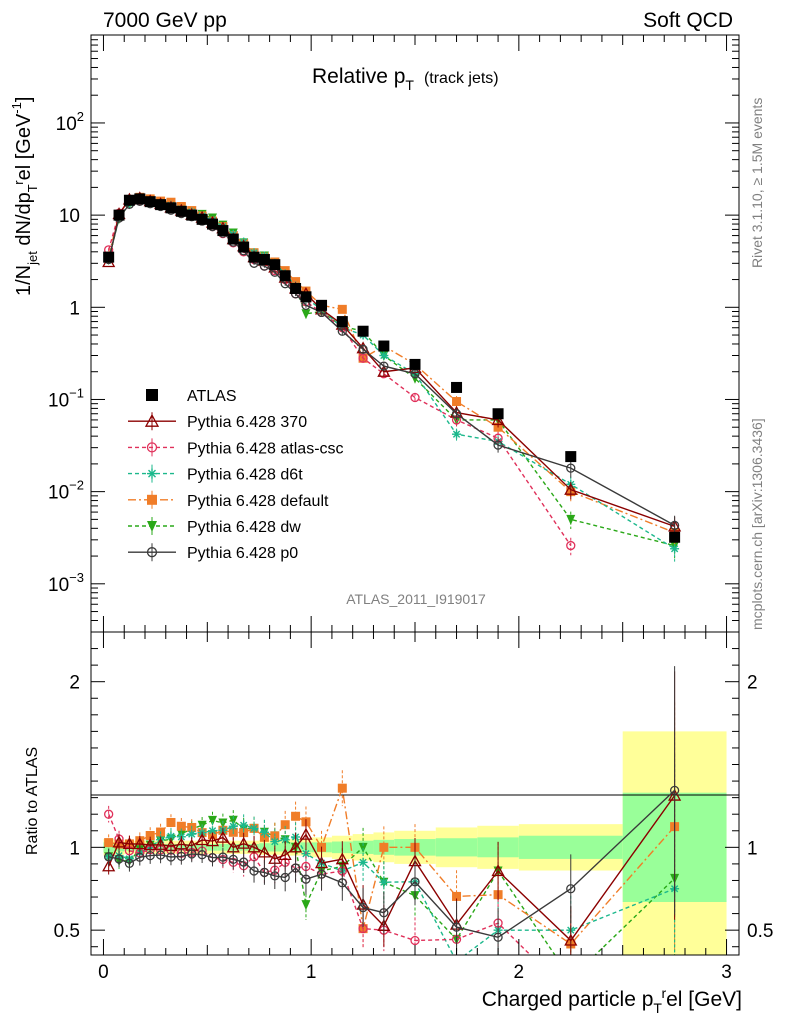 The width and height of the screenshot is (786, 1024). Describe the element at coordinates (358, 76) in the screenshot. I see `chart-title-main: Relative p` at that location.